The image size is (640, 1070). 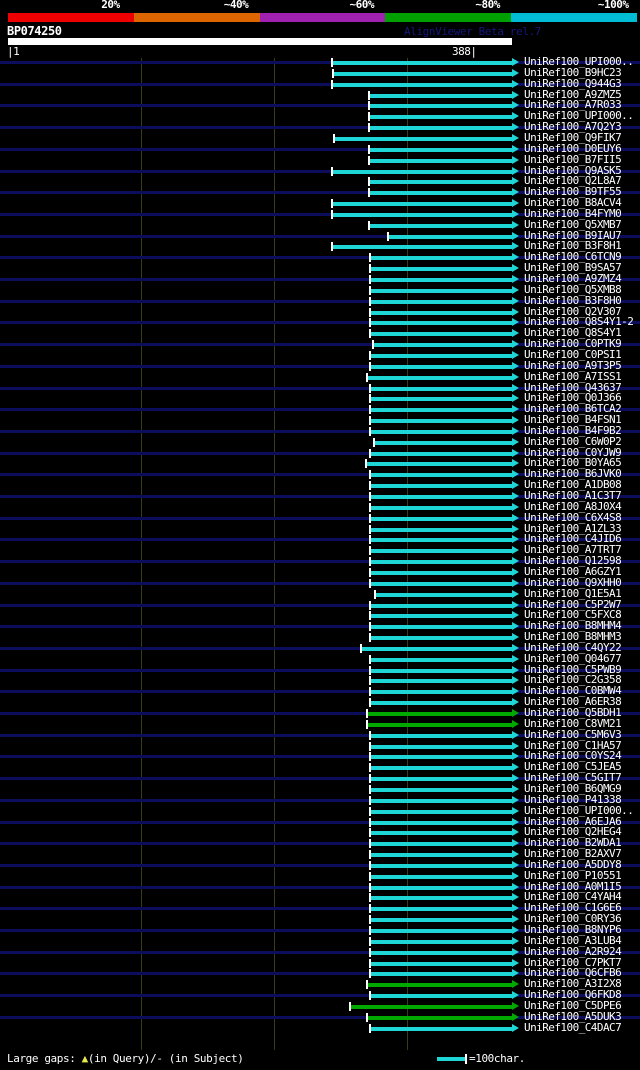 What do you see at coordinates (573, 571) in the screenshot?
I see `hit-label: UniRef100_A6GZY1` at bounding box center [573, 571].